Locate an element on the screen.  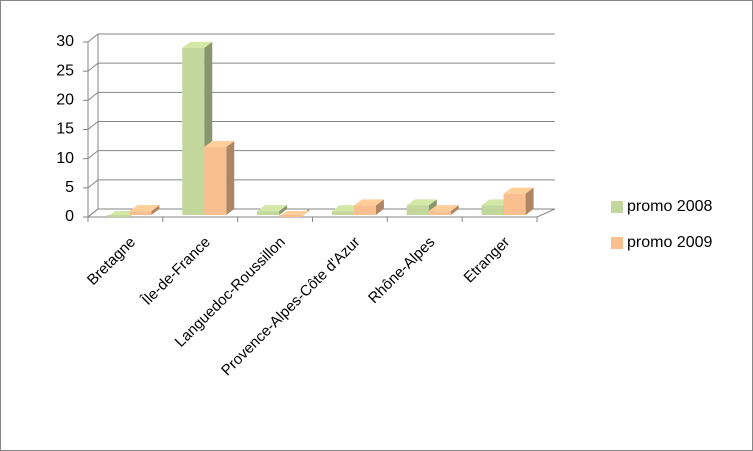
y-tick-label: 30 is located at coordinates (65, 41).